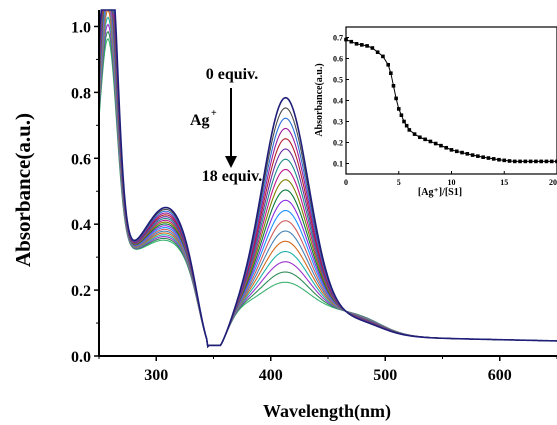  Describe the element at coordinates (504, 182) in the screenshot. I see `inset-x-tick-label-3: 15` at that location.